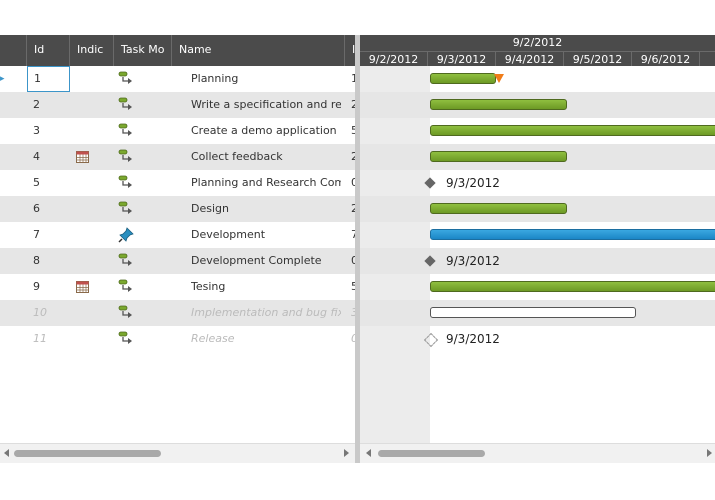 This screenshot has height=500, width=715. Describe the element at coordinates (353, 234) in the screenshot. I see `extra-cell: 7` at that location.